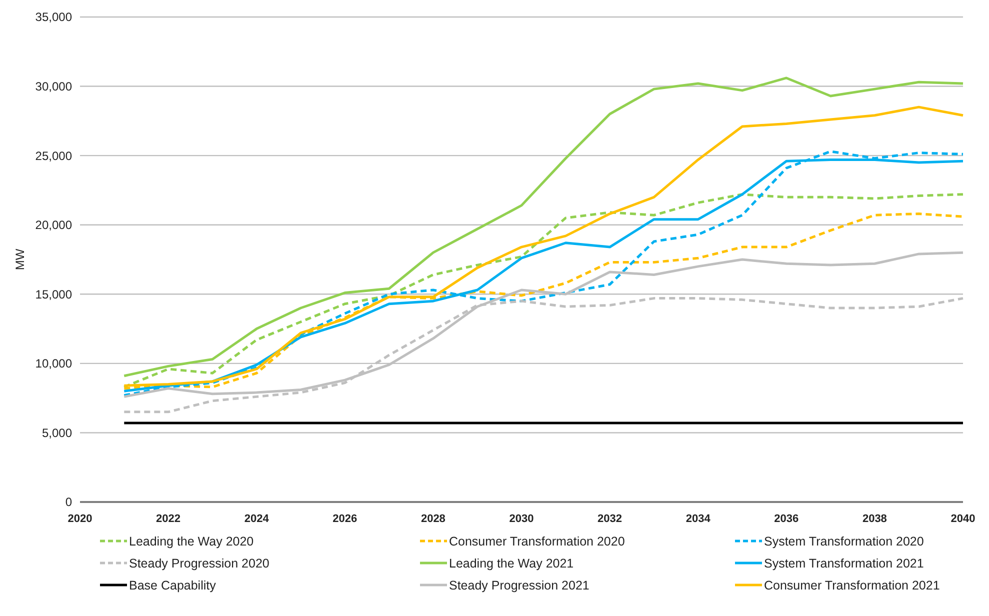 This screenshot has height=616, width=989. Describe the element at coordinates (537, 541) in the screenshot. I see `legend-label: Consumer Transformation 2020` at that location.